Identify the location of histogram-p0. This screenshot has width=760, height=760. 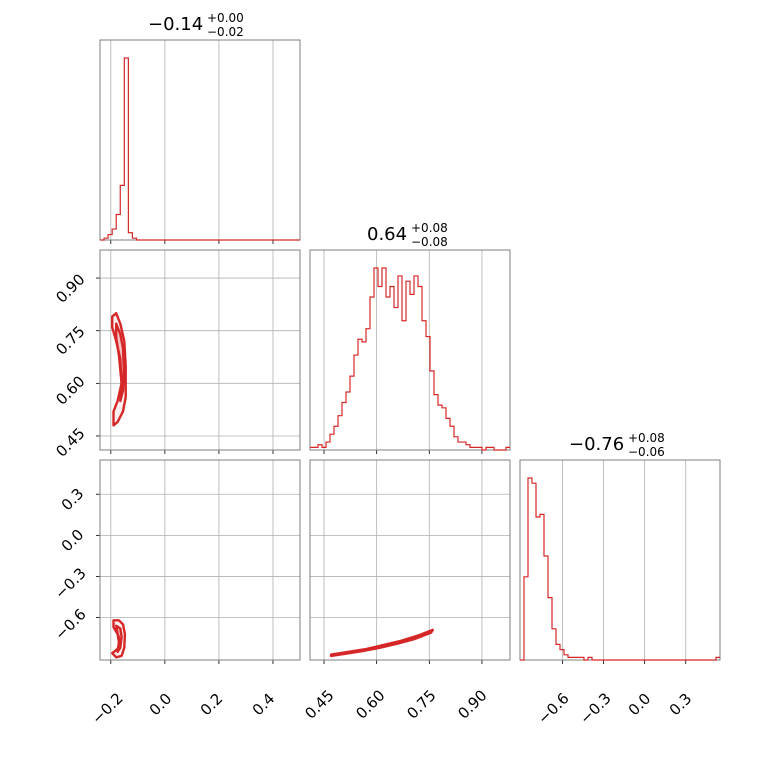
(200, 149).